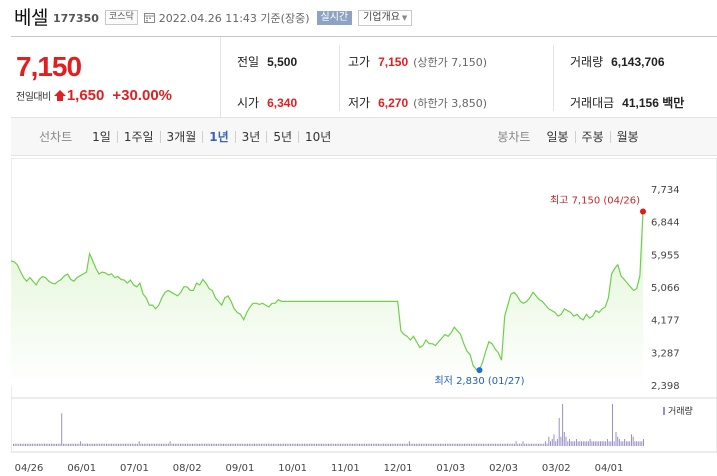 The width and height of the screenshot is (717, 476). I want to click on x-tick-label: 12/01, so click(398, 468).